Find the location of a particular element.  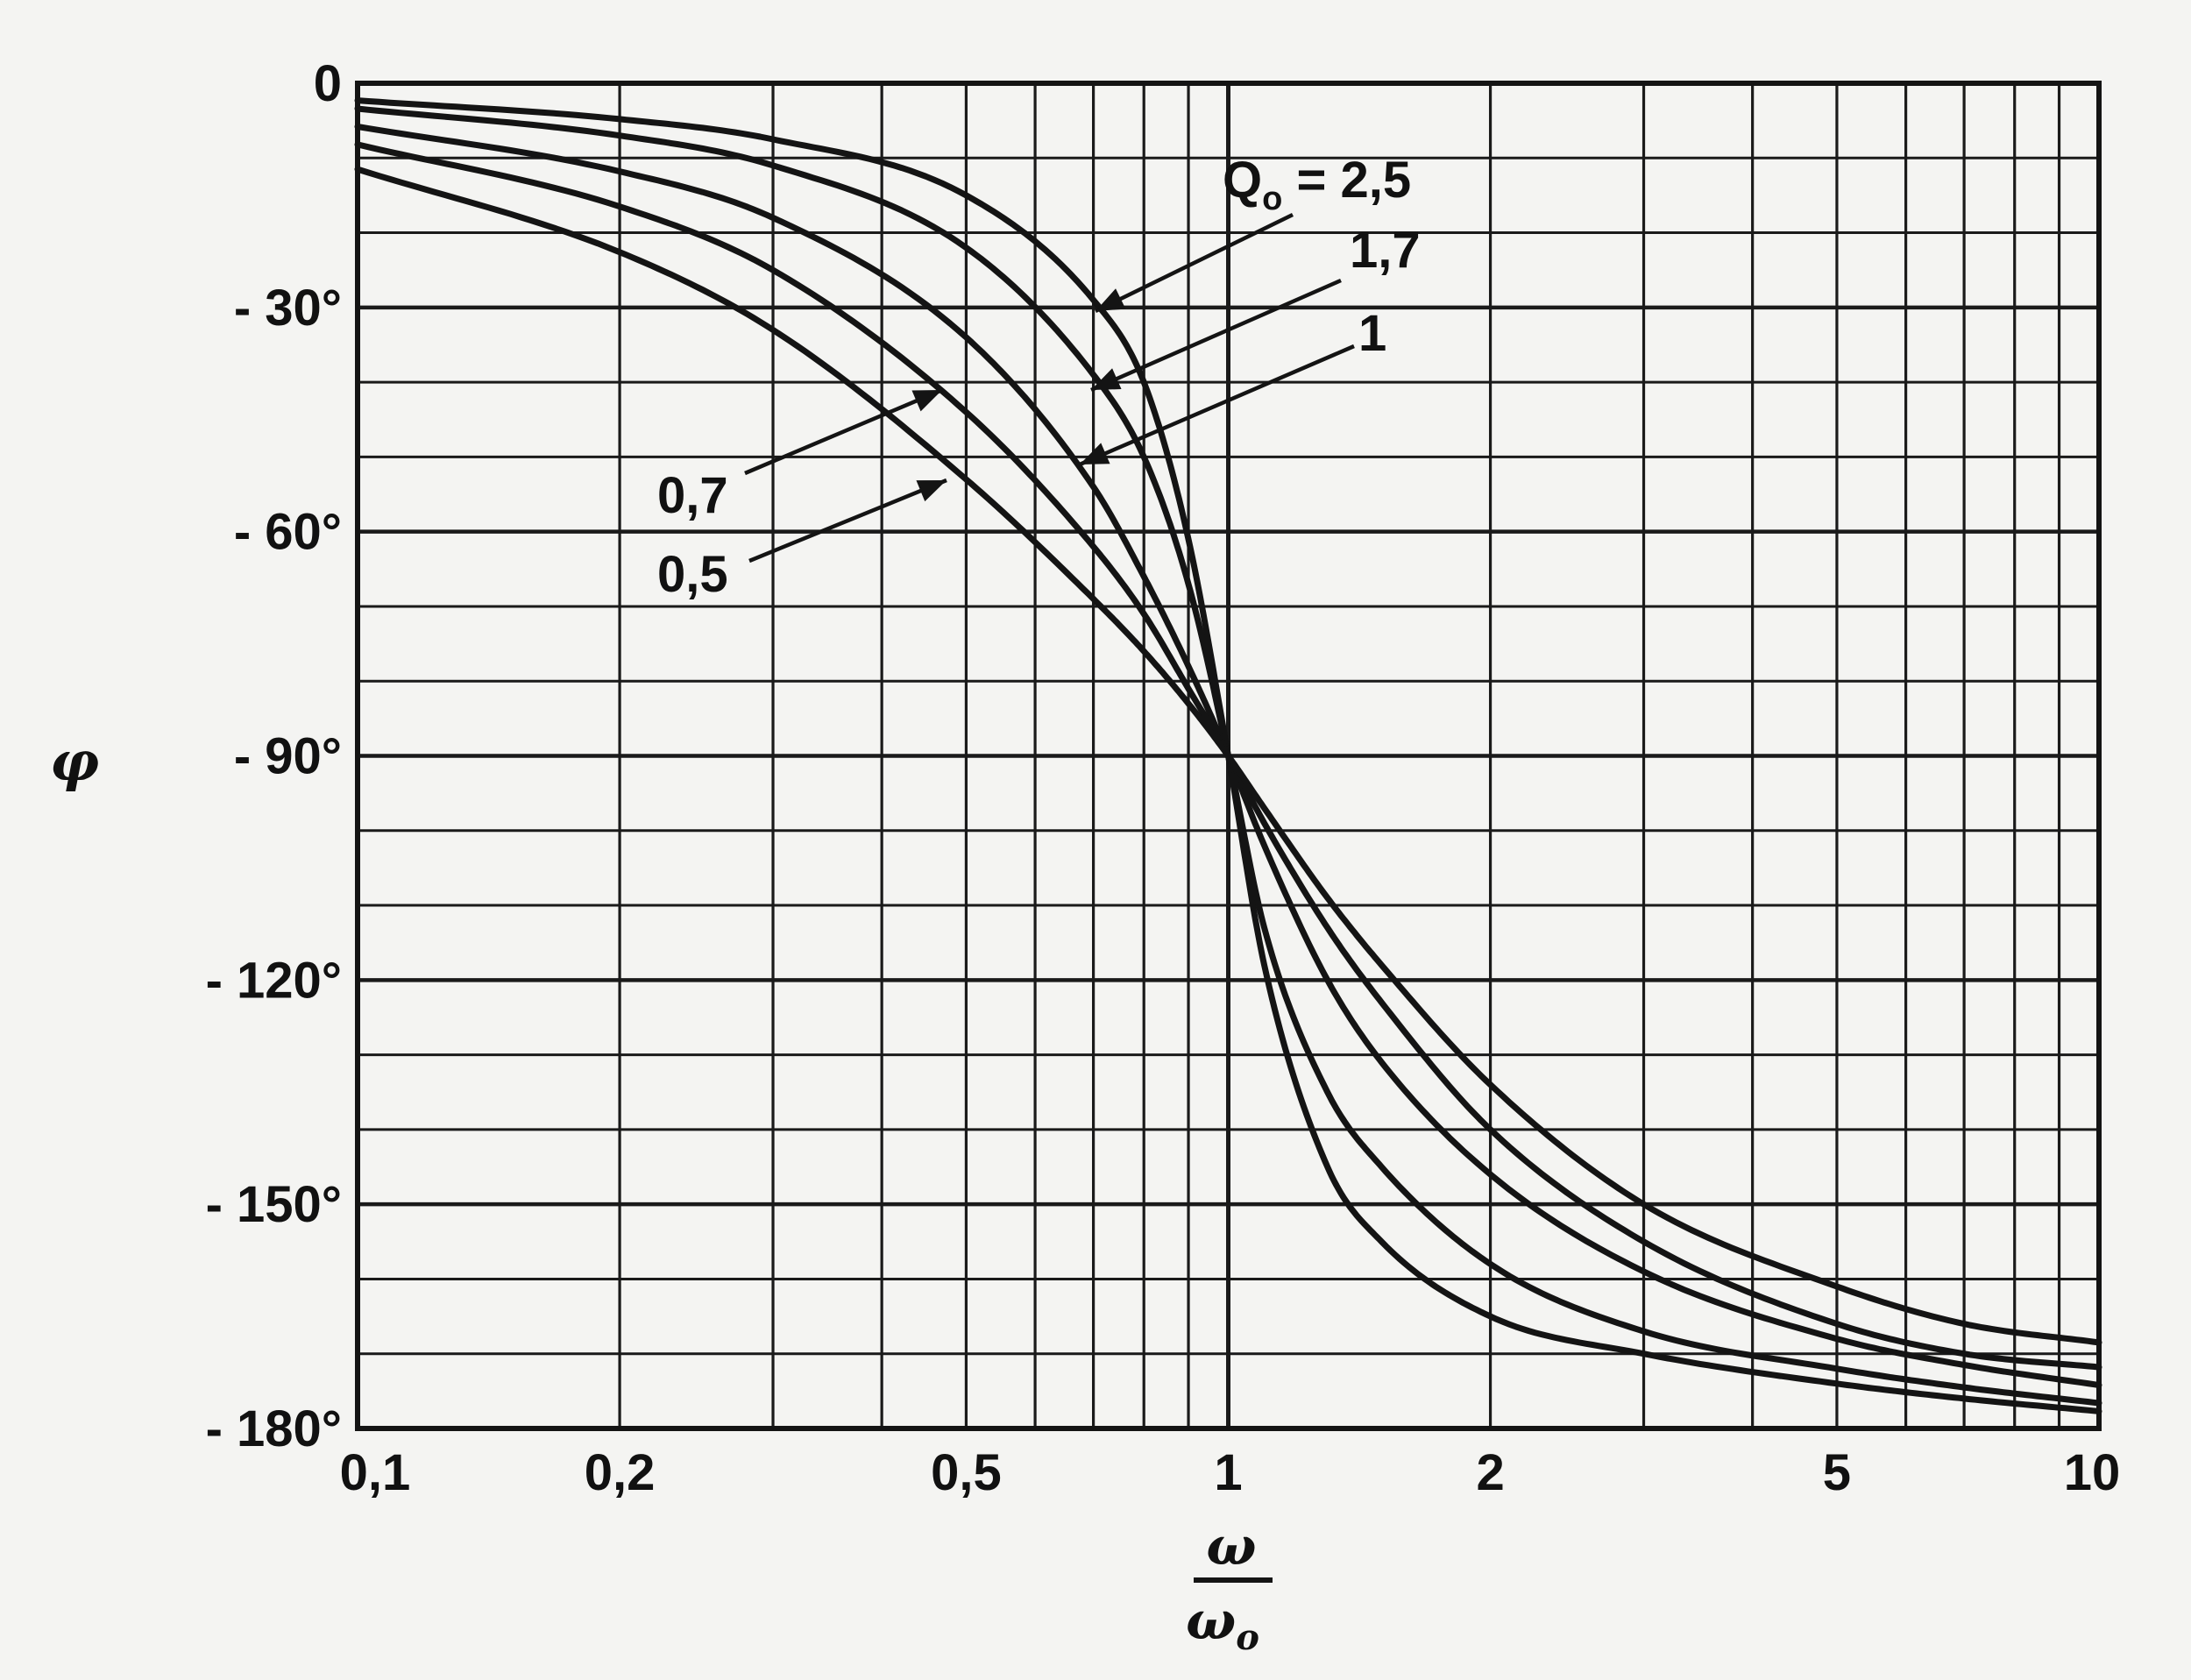

y-tick-label: - 30° is located at coordinates (288, 308).